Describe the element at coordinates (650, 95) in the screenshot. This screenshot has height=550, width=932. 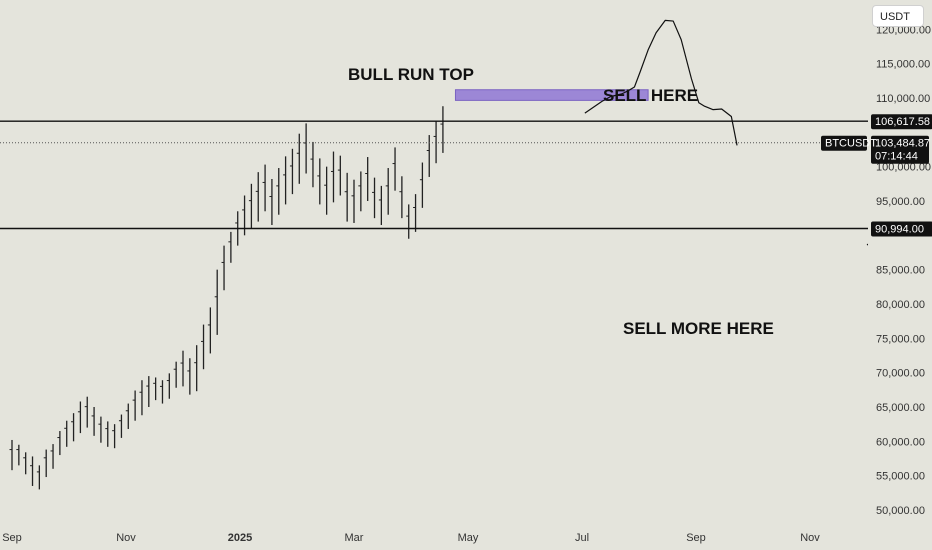
I see `annotation-sell-here: SELL HERE` at that location.